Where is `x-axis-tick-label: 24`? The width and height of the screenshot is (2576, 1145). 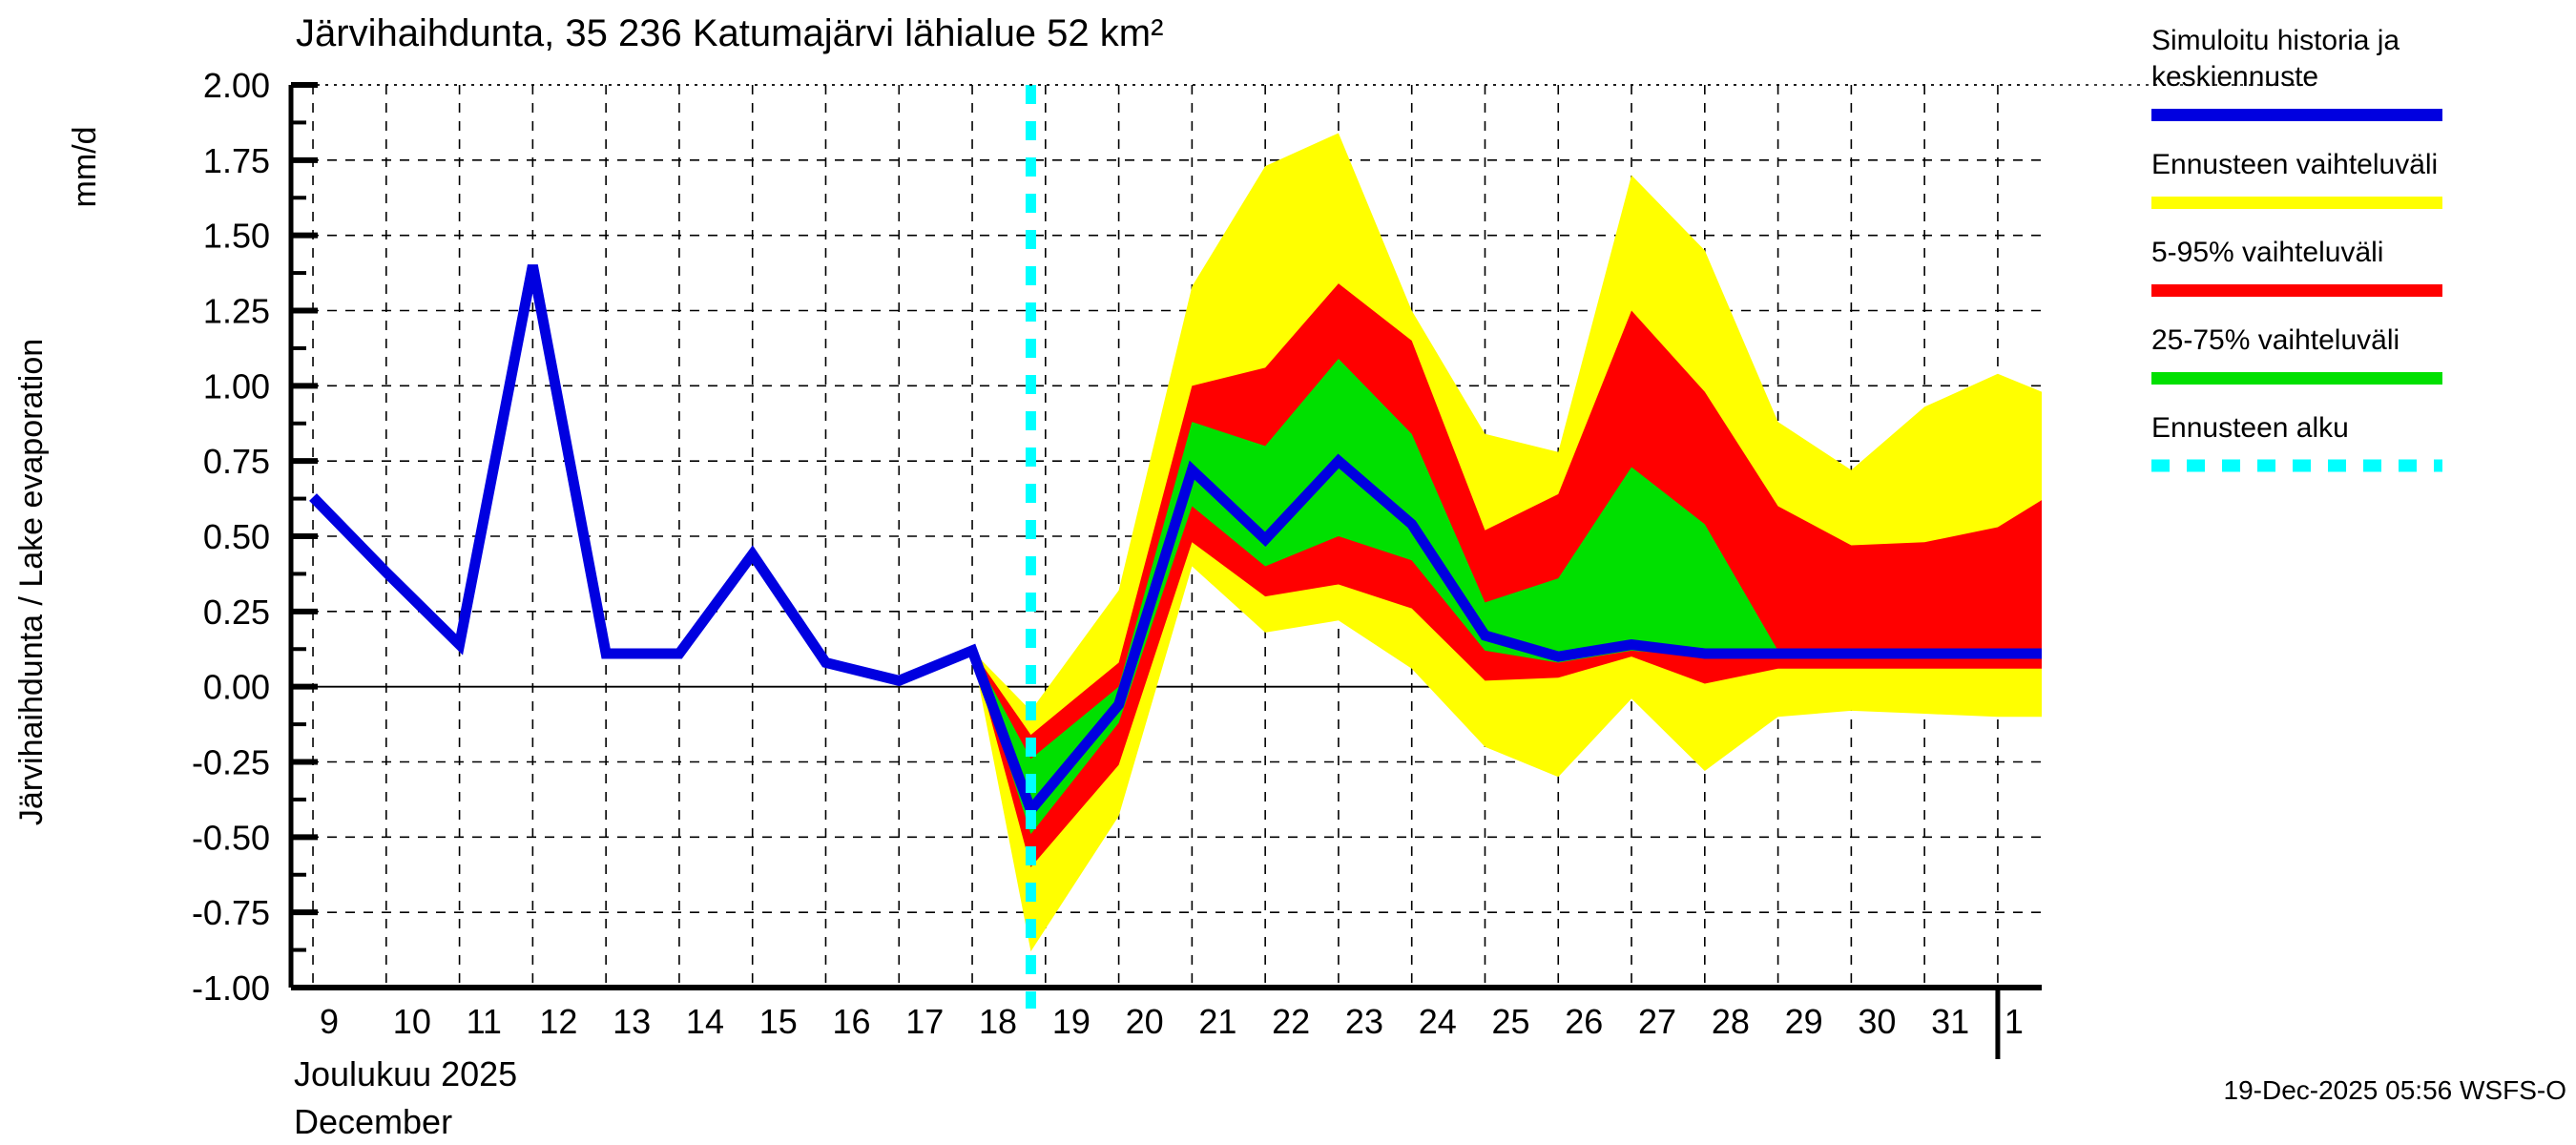
x-axis-tick-label: 24 is located at coordinates (1438, 1022).